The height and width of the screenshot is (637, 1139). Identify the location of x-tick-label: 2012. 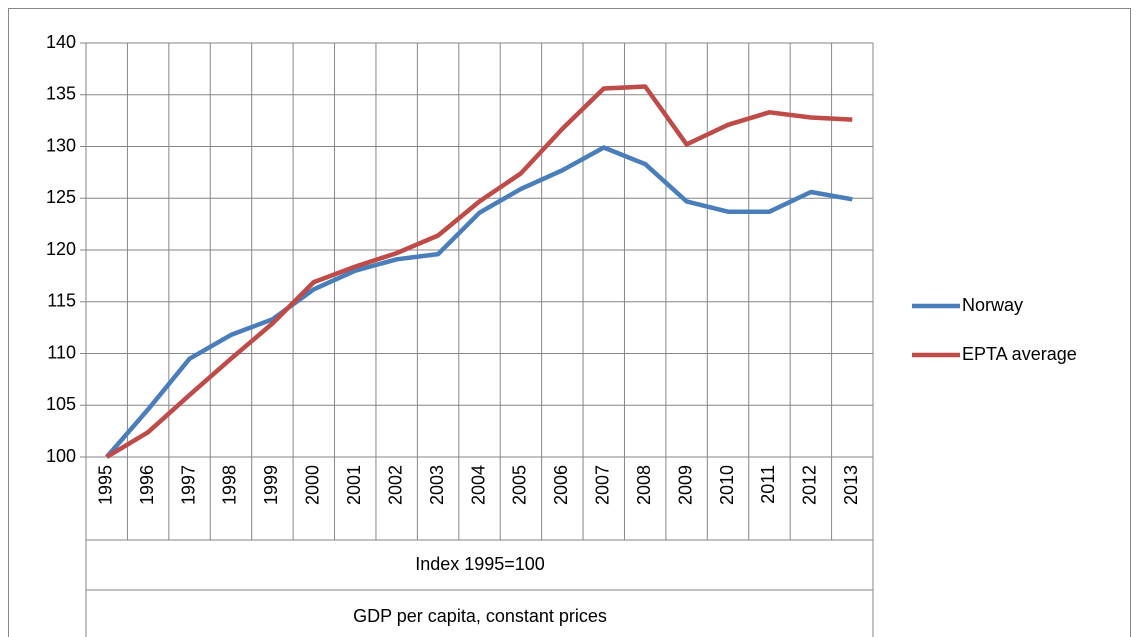
(810, 485).